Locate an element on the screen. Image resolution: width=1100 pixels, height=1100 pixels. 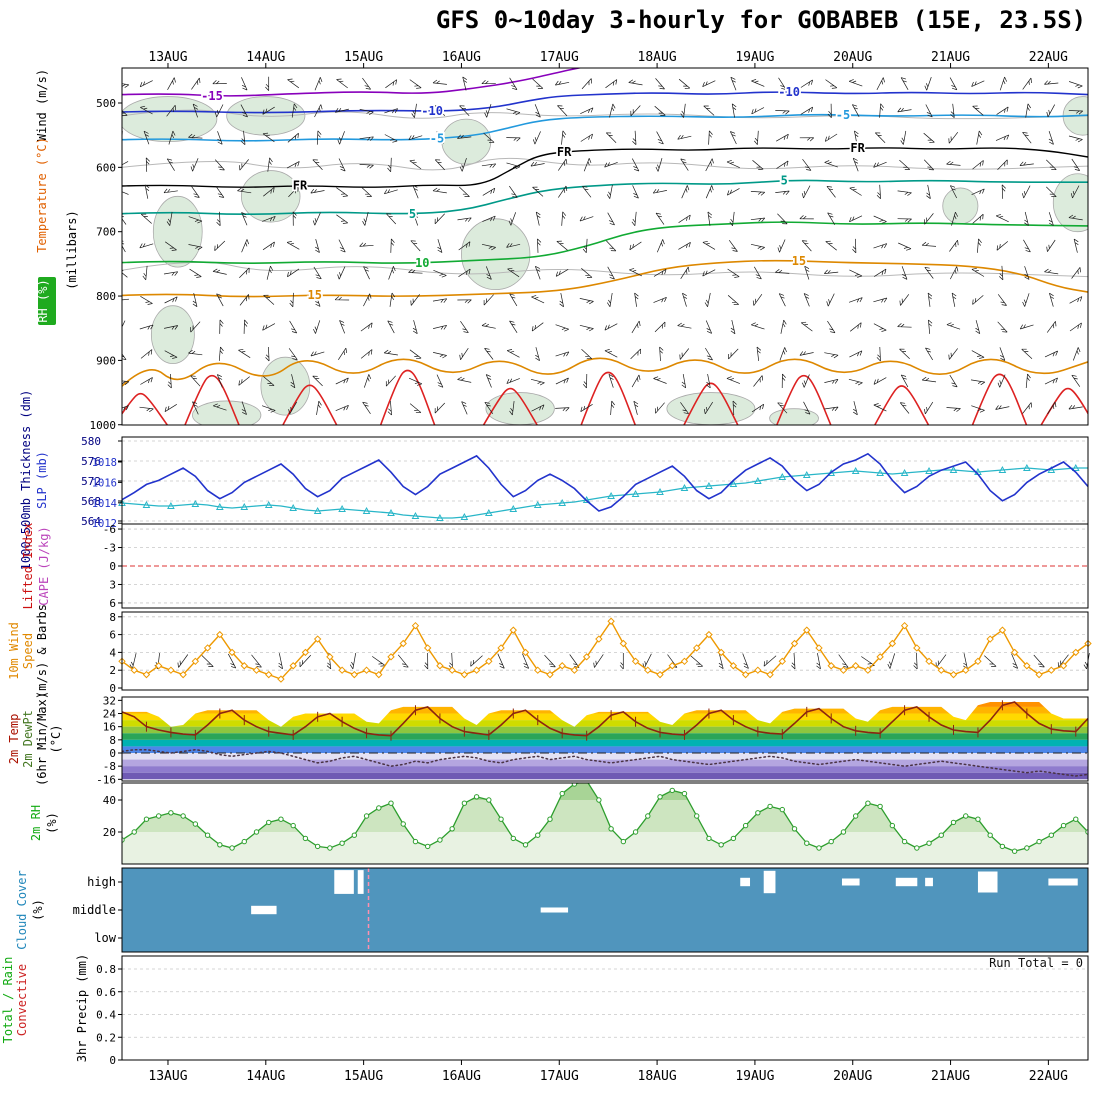
rh-markers is located at coordinates (605, 818).